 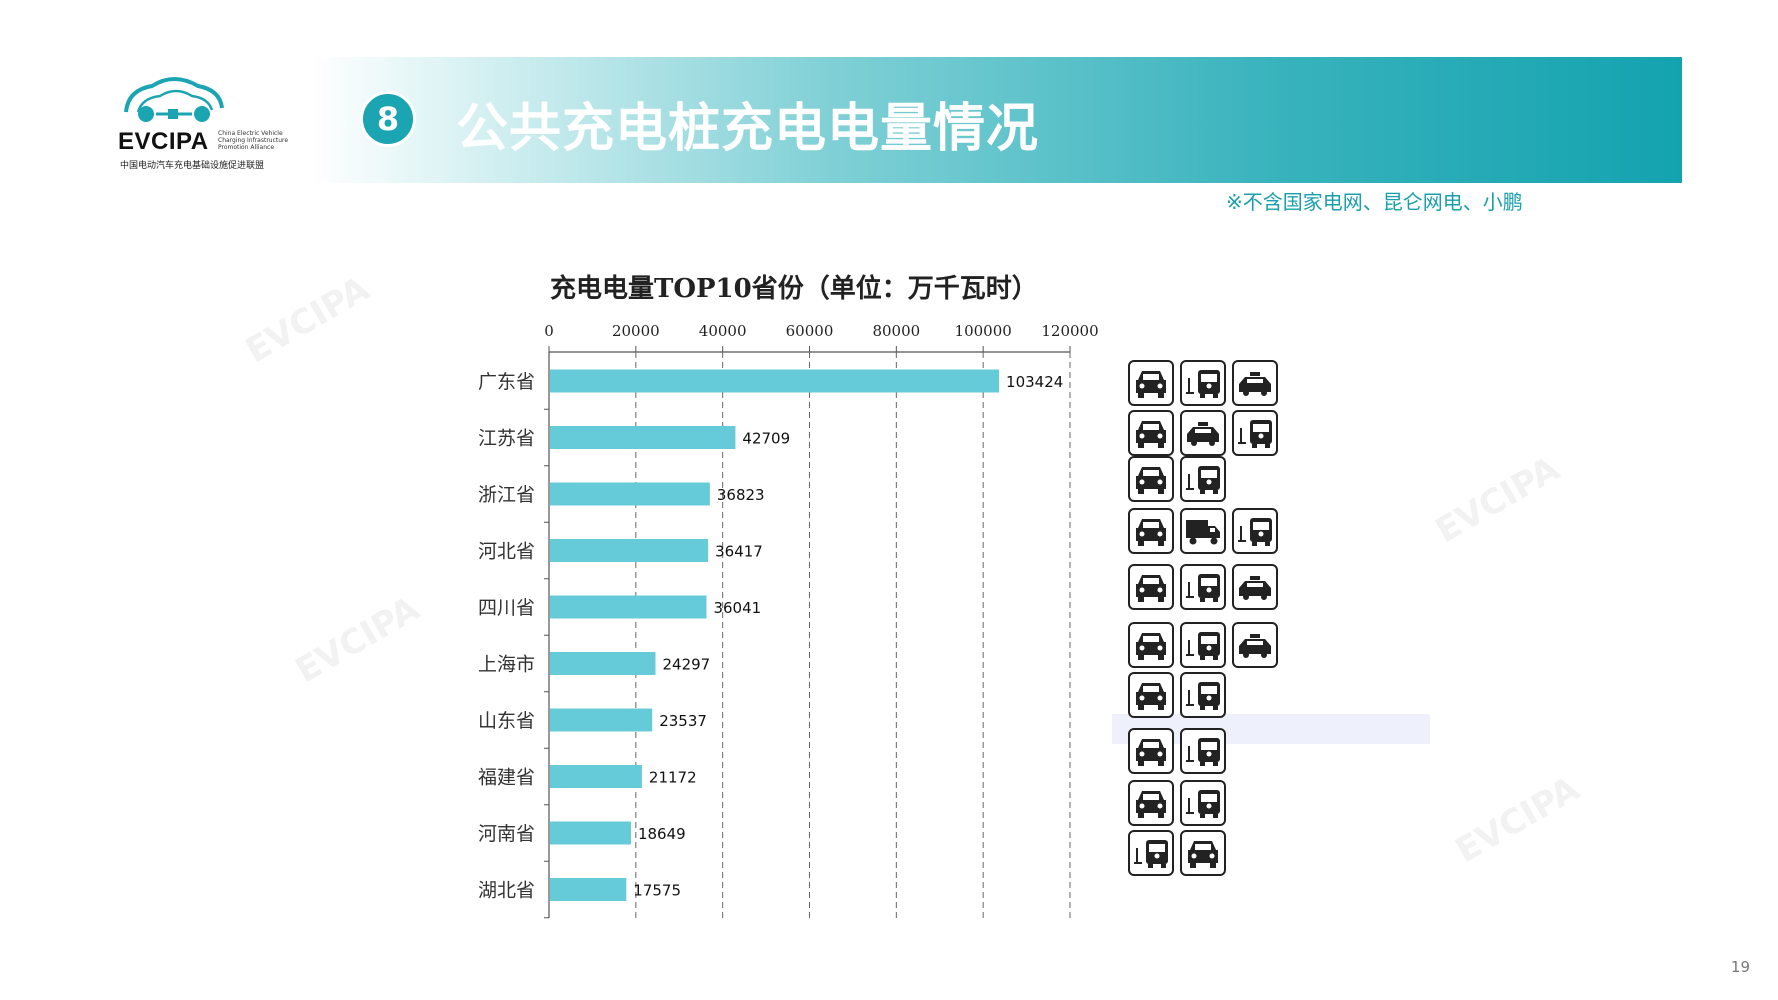 What do you see at coordinates (506, 552) in the screenshot?
I see `category-label: 河北省` at bounding box center [506, 552].